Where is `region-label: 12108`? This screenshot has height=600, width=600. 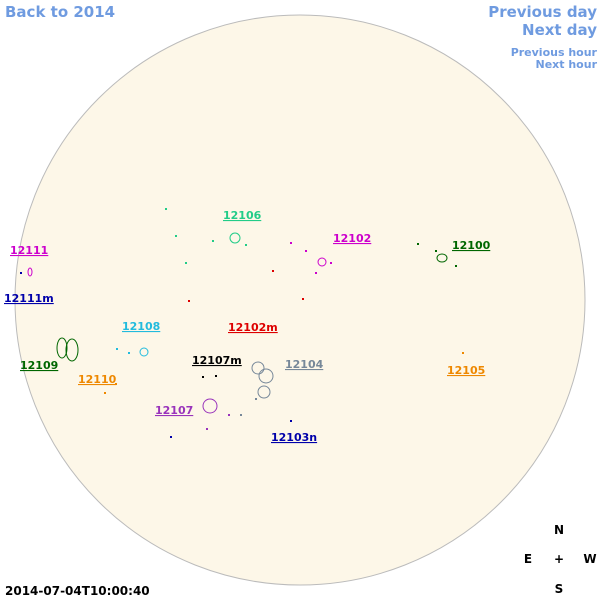 region-label: 12108 is located at coordinates (141, 326).